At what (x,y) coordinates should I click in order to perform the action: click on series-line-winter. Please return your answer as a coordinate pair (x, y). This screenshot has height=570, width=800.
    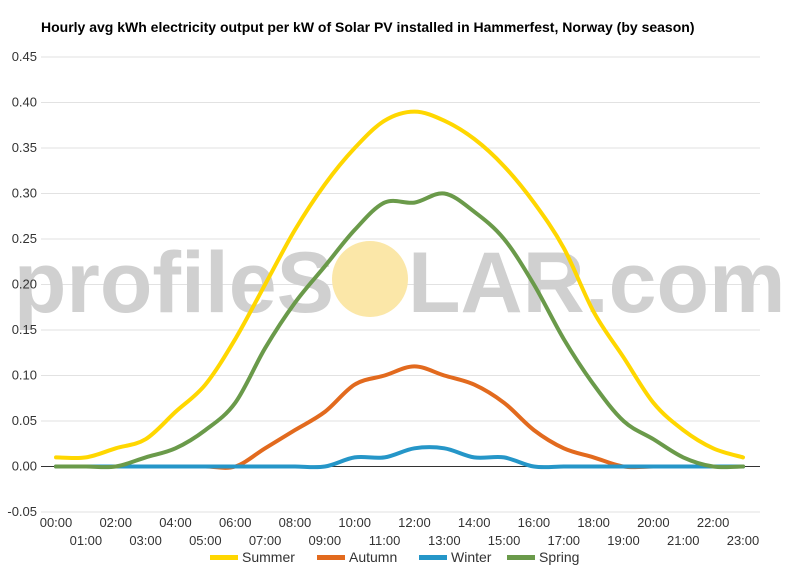
    Looking at the image, I should click on (399, 457).